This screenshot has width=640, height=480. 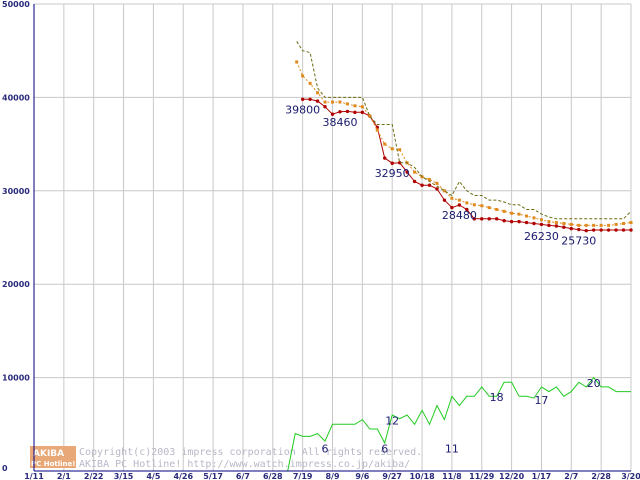 What do you see at coordinates (64, 476) in the screenshot?
I see `x-tick-label: 2/1` at bounding box center [64, 476].